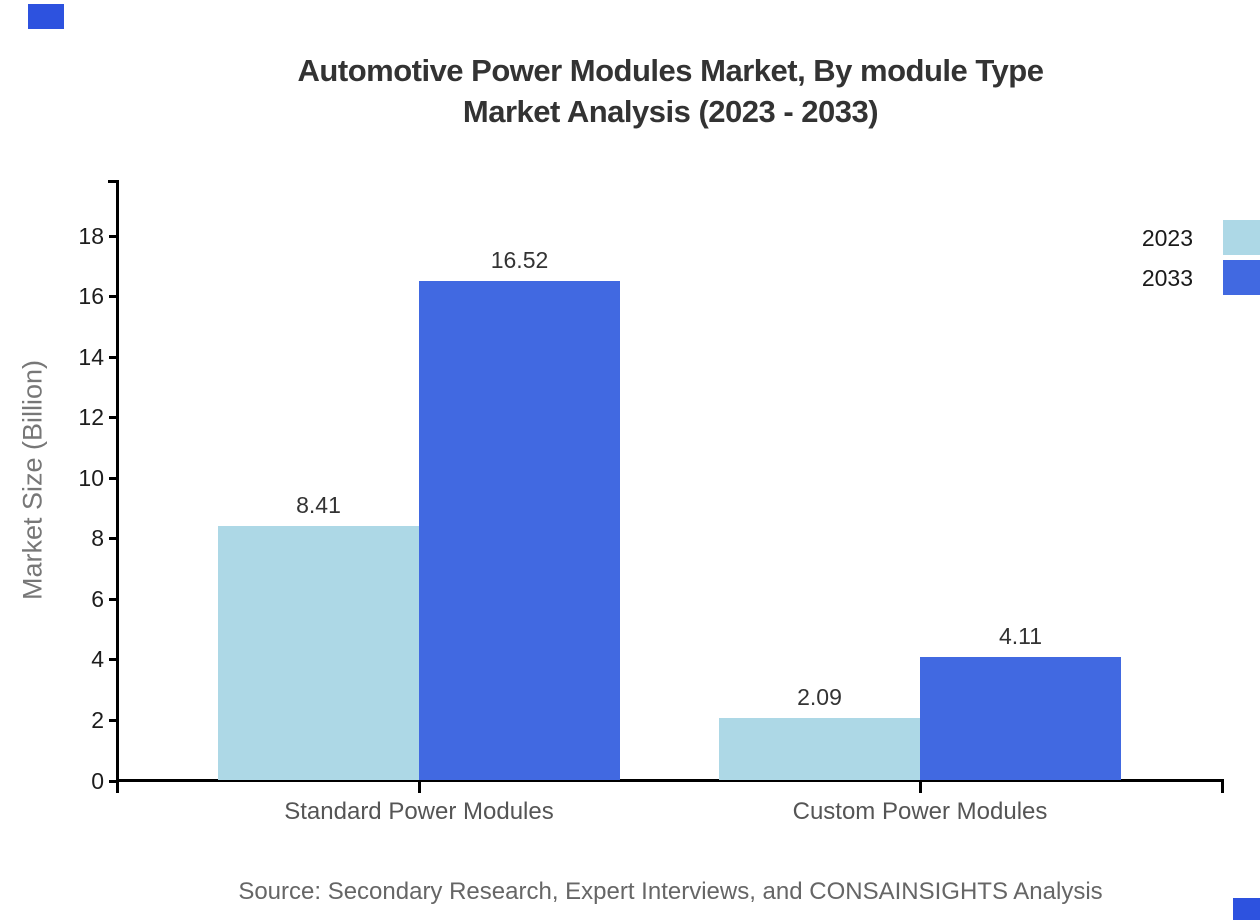  I want to click on chart-title-line2: Market Analysis (2023 - 2033), so click(670, 111).